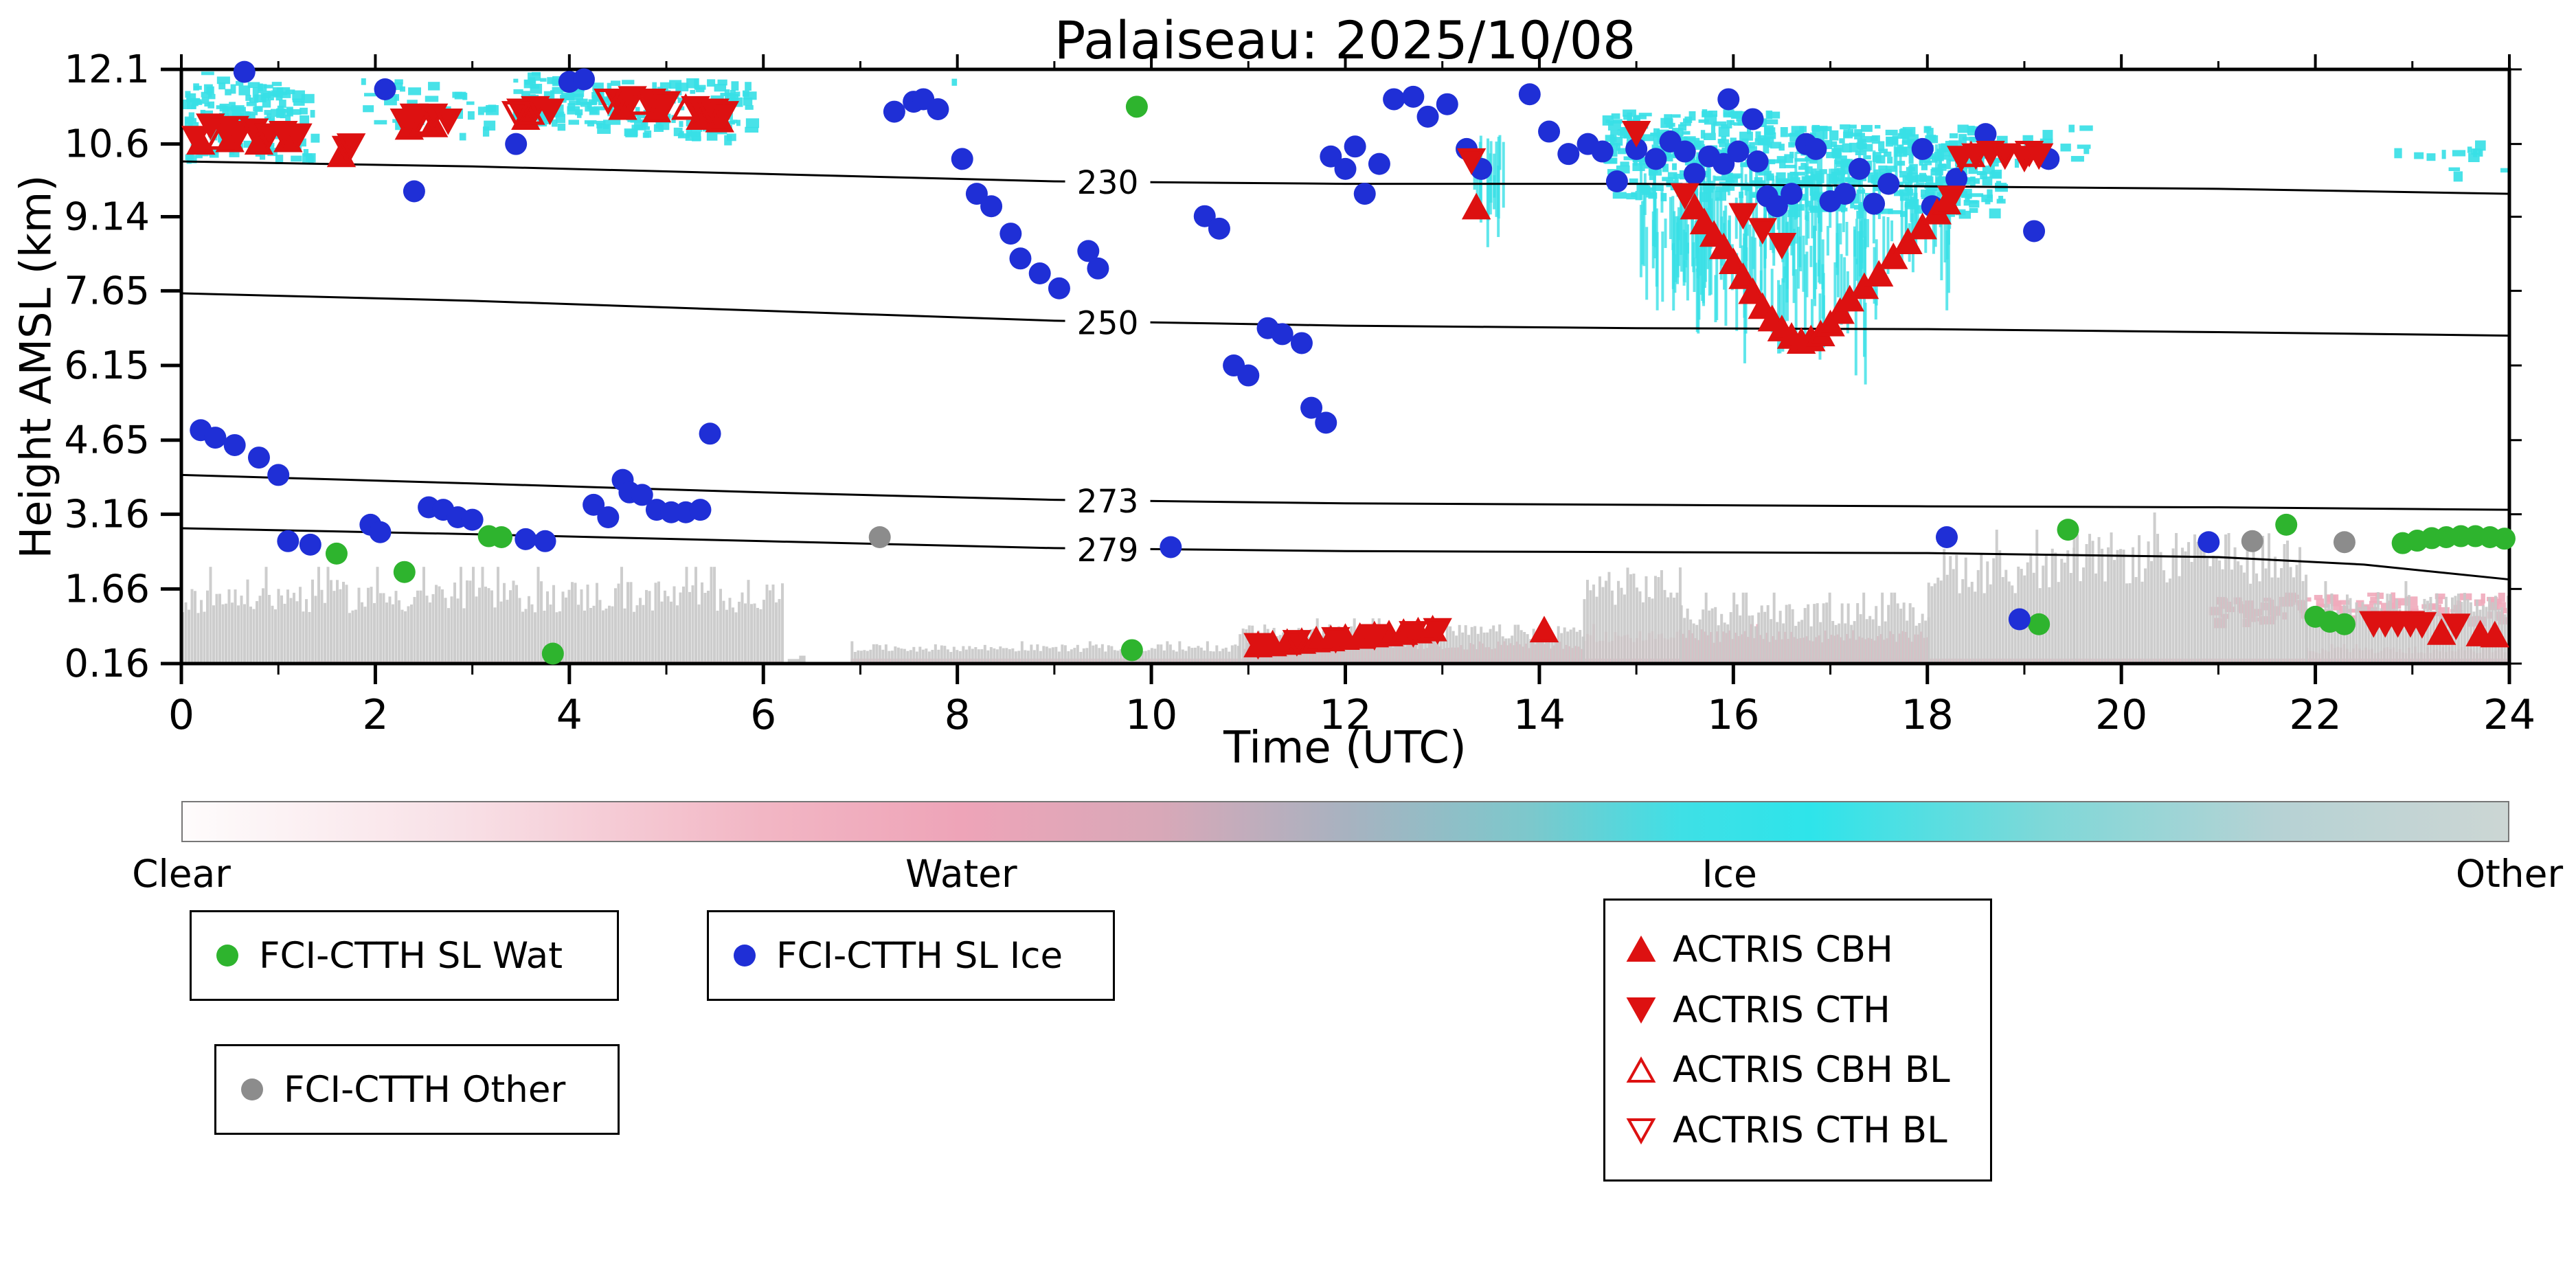  Describe the element at coordinates (1641, 1069) in the screenshot. I see `red-triangle-up-open-icon` at that location.